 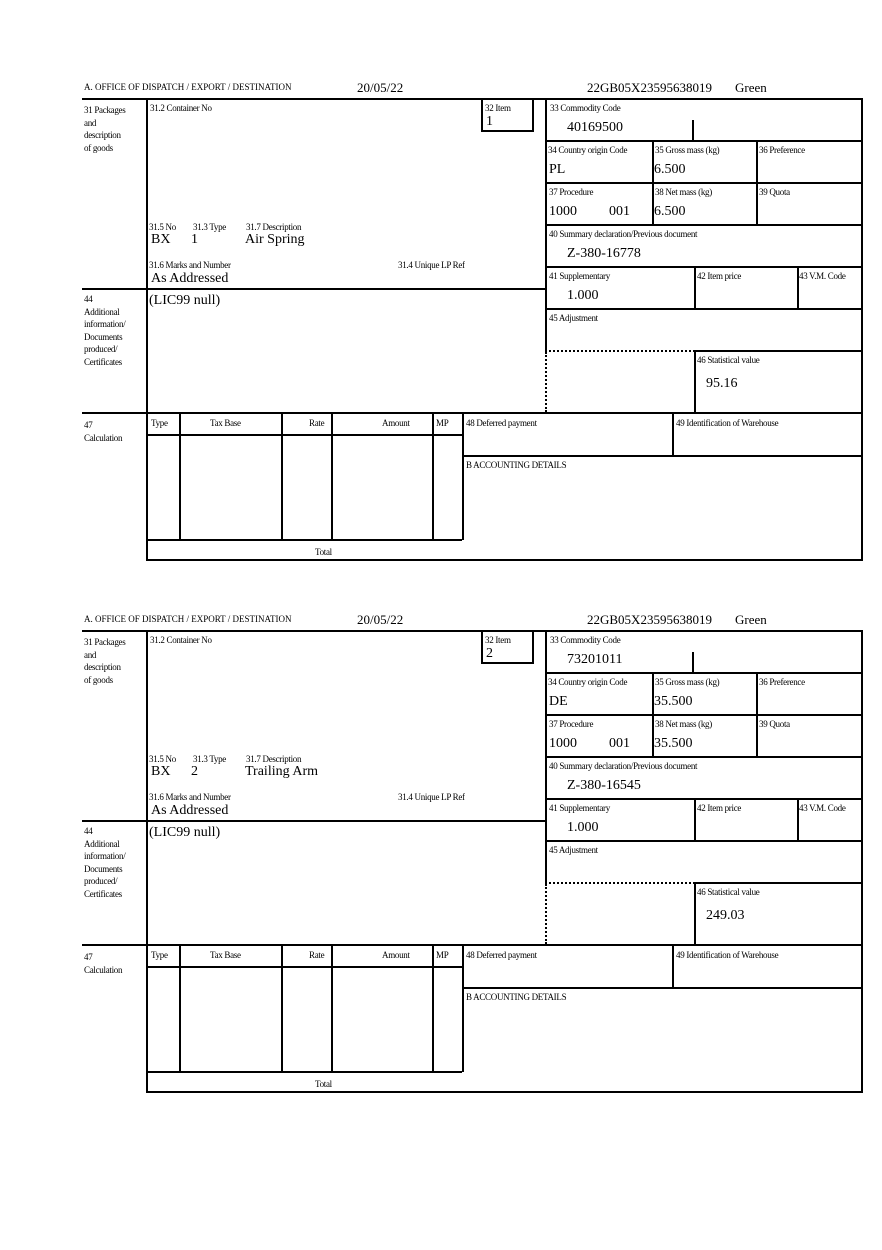 I want to click on summary-document: Z-380-16545, so click(x=604, y=785).